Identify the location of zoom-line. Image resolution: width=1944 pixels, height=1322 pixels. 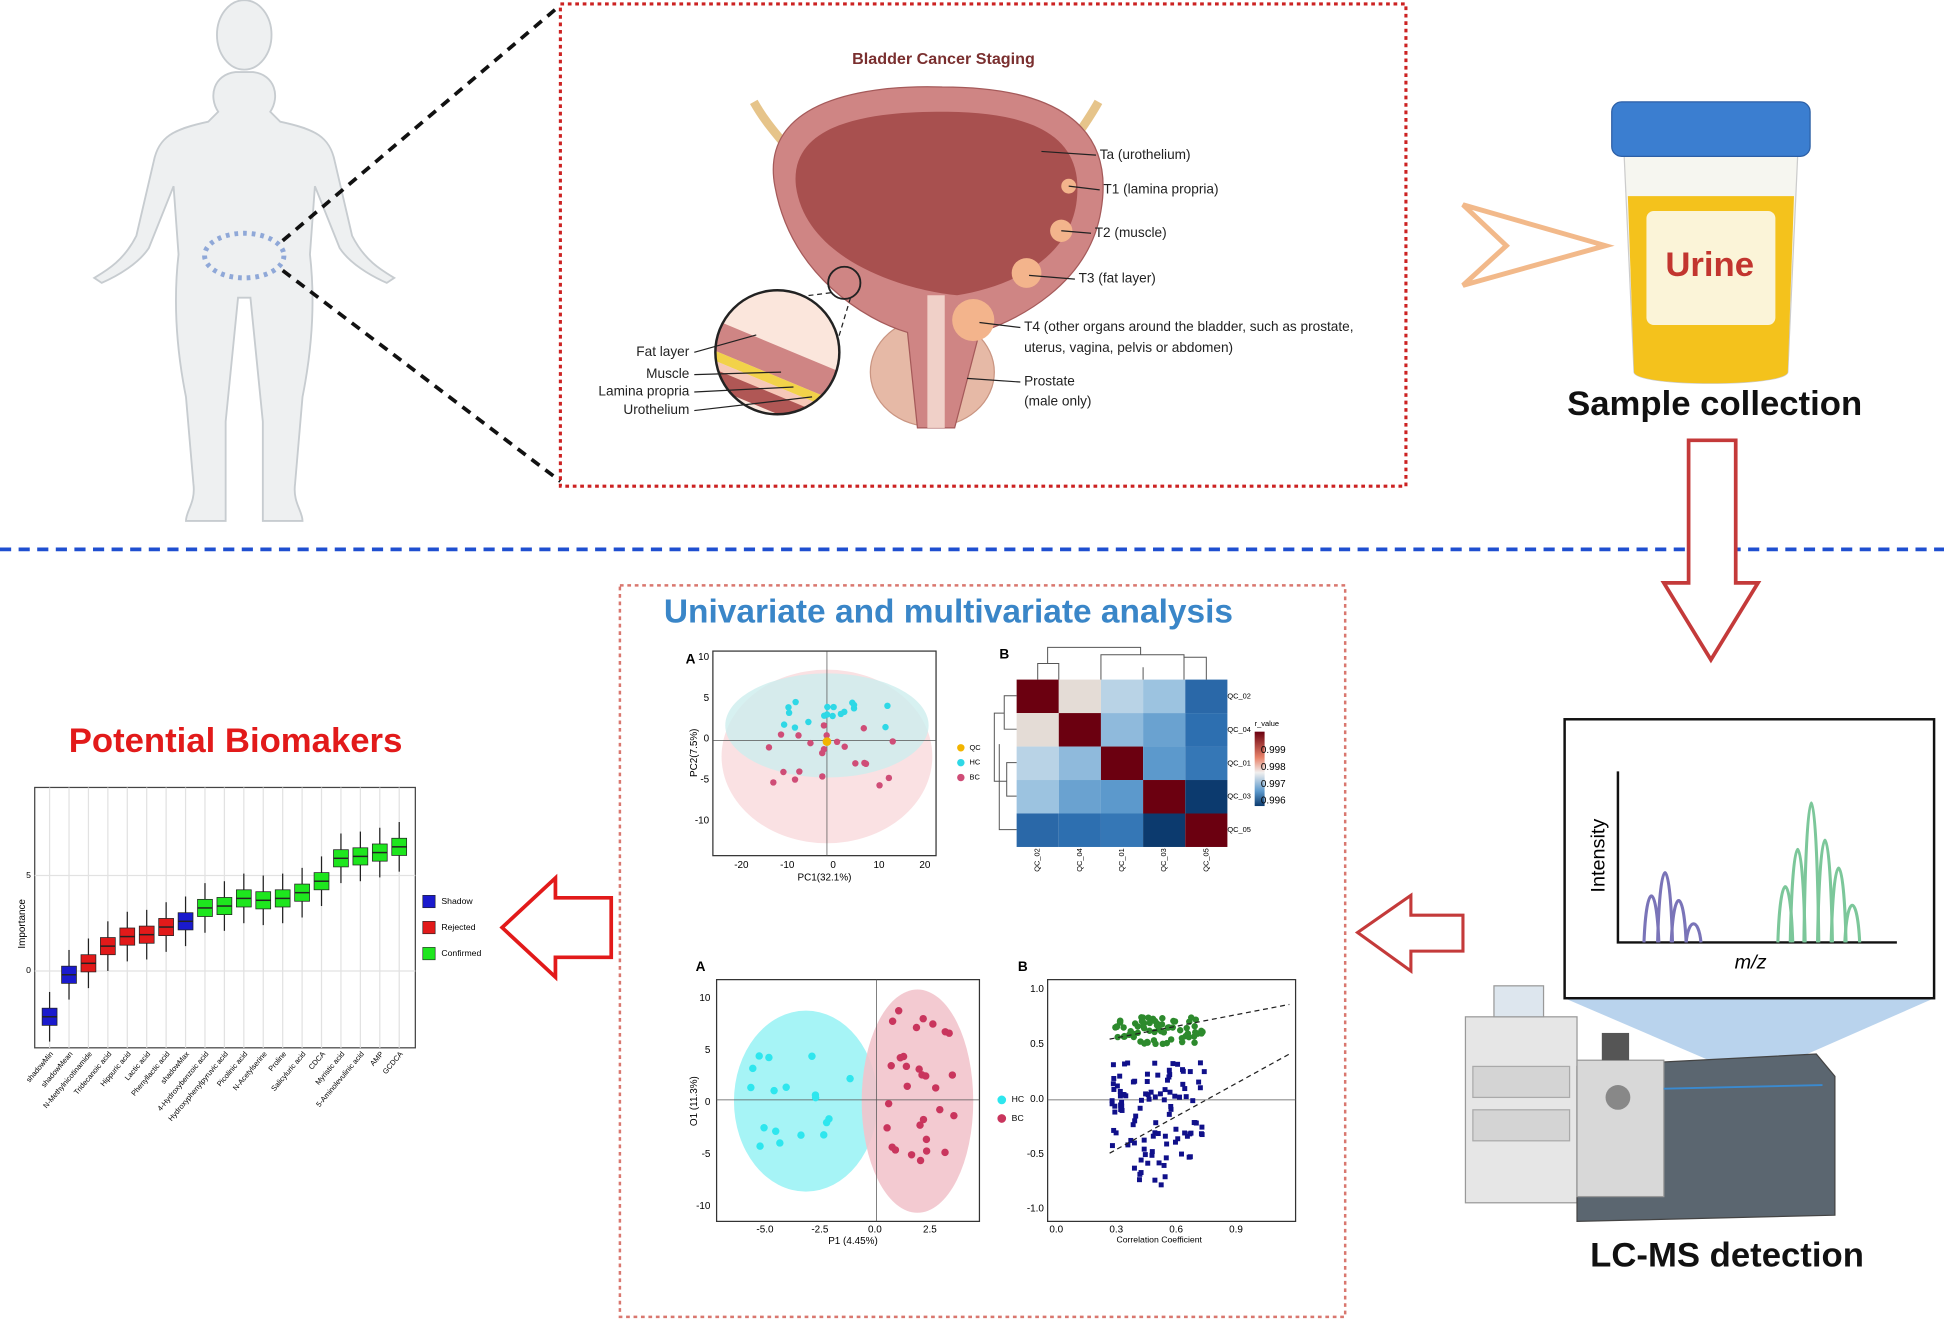
(421, 375).